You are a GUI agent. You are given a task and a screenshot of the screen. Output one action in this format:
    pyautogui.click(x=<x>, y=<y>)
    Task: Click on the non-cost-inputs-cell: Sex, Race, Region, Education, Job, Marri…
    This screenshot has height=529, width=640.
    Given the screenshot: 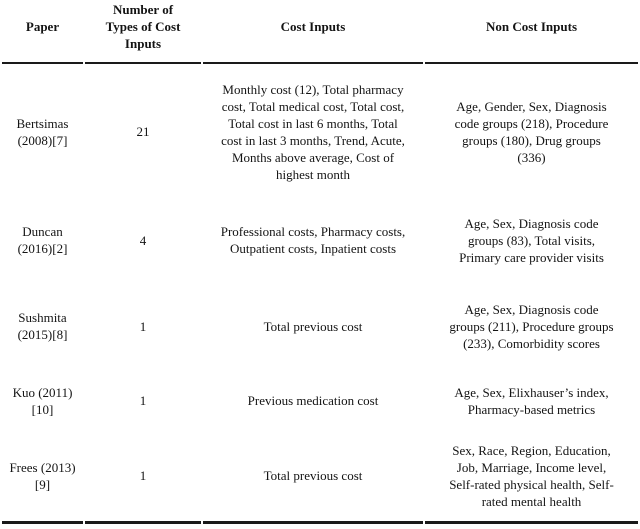 What is the action you would take?
    pyautogui.click(x=531, y=477)
    